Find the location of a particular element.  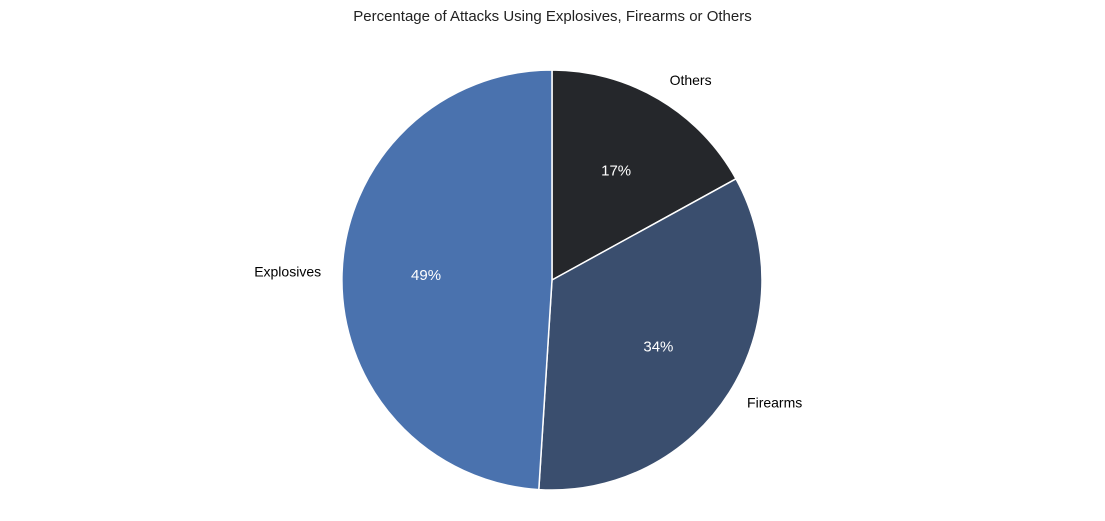

pie-slice-others is located at coordinates (644, 175).